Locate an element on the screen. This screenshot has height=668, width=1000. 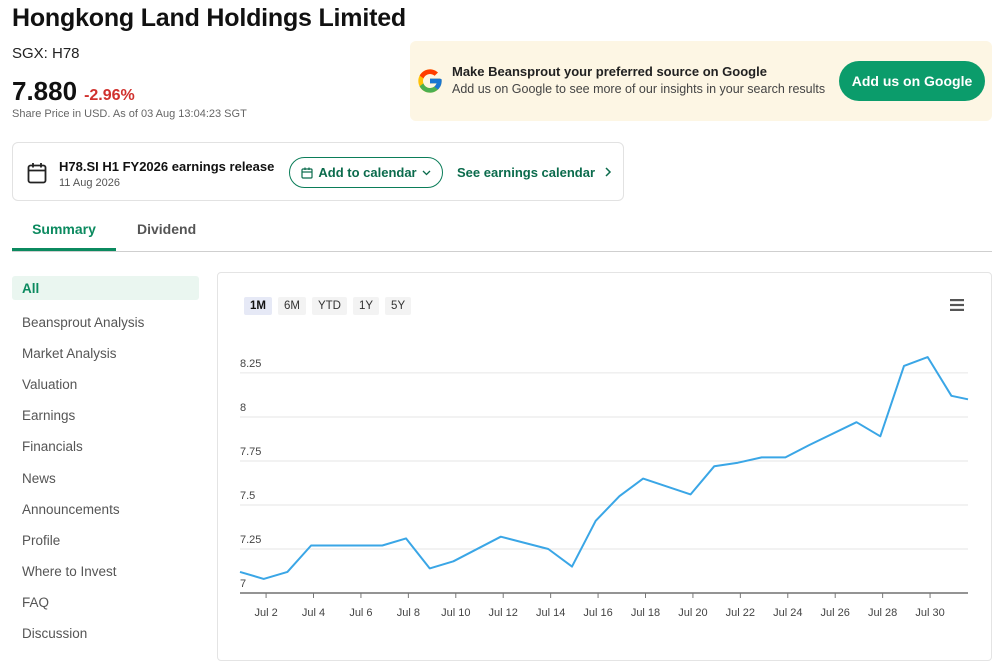
sidebar-item-earnings: Earnings is located at coordinates (49, 416).